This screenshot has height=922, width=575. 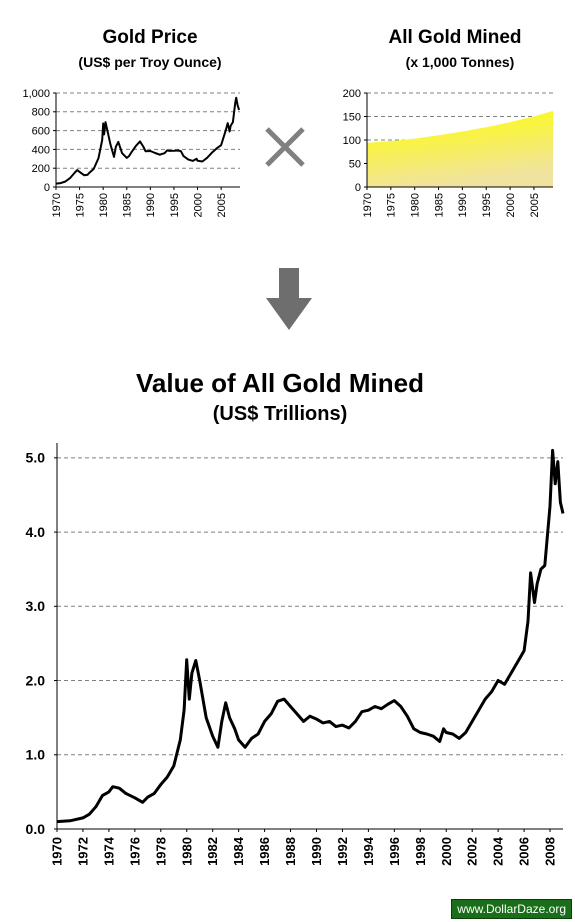 What do you see at coordinates (36, 606) in the screenshot?
I see `value-y-tick-label: 3.0` at bounding box center [36, 606].